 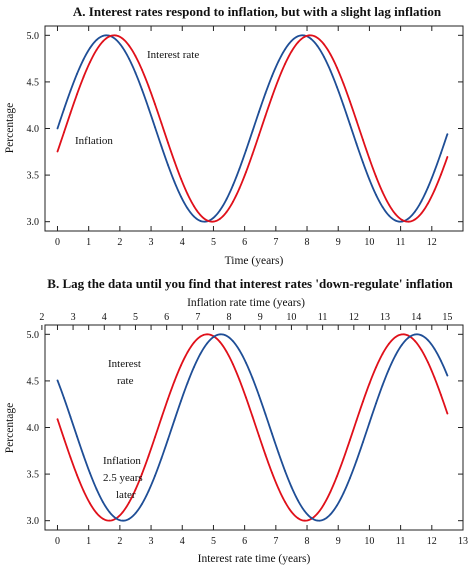 I want to click on a-x-tick-label: 1, so click(x=88, y=242).